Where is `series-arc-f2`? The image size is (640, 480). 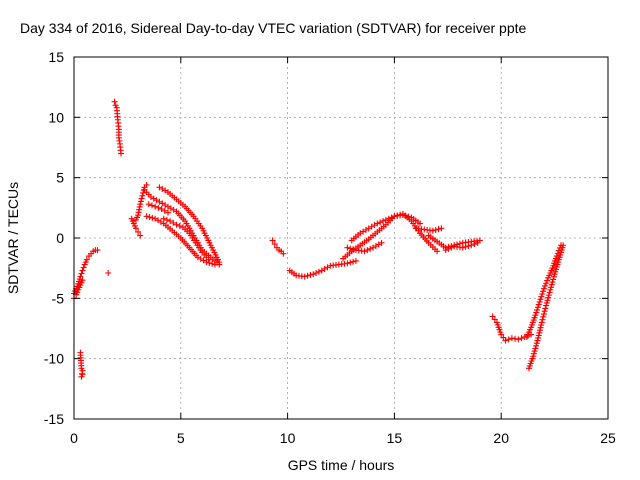 series-arc-f2 is located at coordinates (158, 208).